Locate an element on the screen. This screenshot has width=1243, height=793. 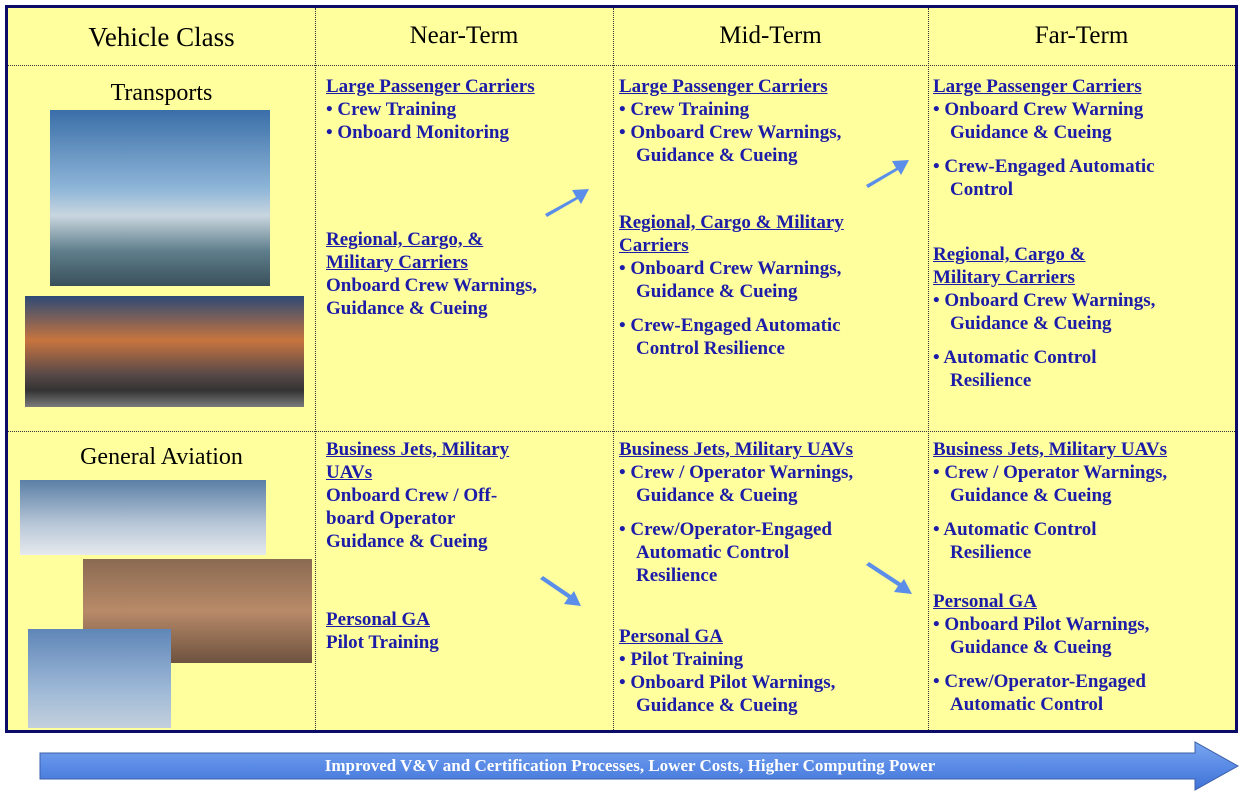
item-line: Onboard Crew / Off- is located at coordinates (412, 495).